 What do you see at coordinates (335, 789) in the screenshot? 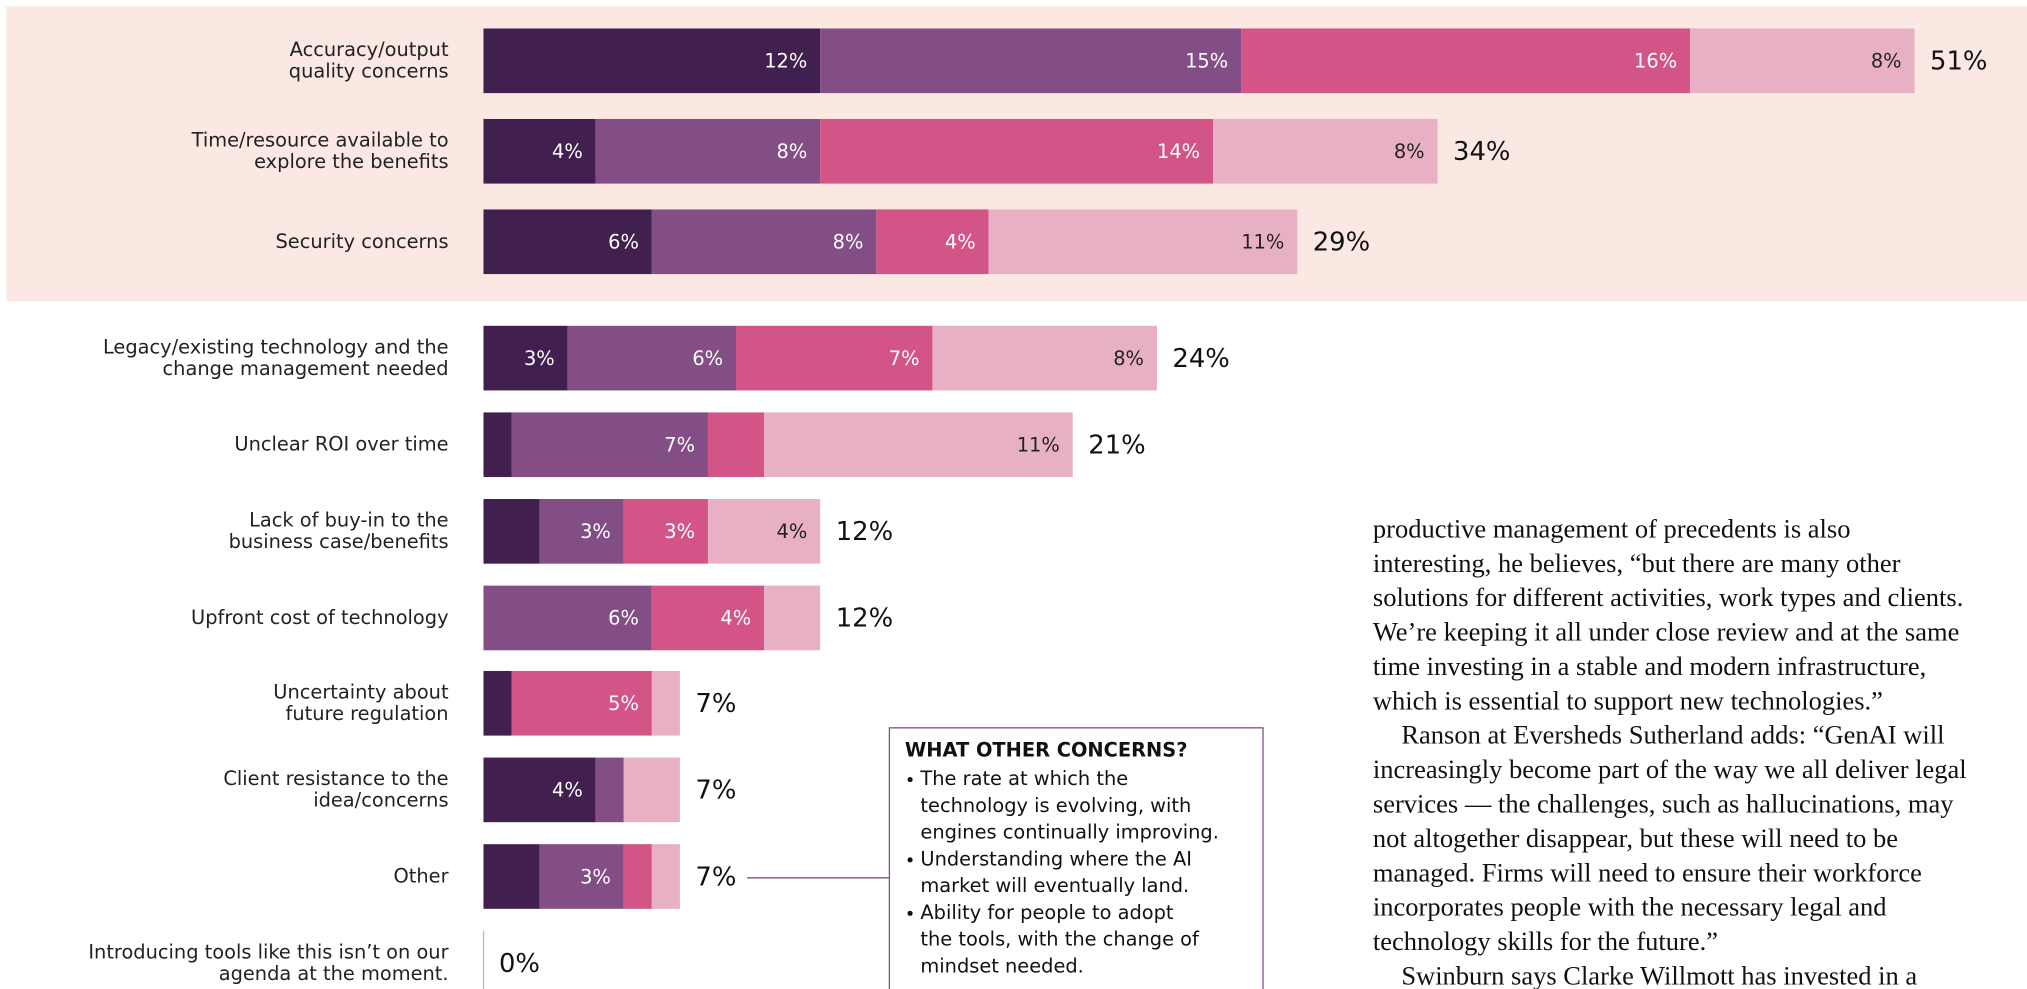
I see `category-label: Client resistance to the idea/concerns` at bounding box center [335, 789].